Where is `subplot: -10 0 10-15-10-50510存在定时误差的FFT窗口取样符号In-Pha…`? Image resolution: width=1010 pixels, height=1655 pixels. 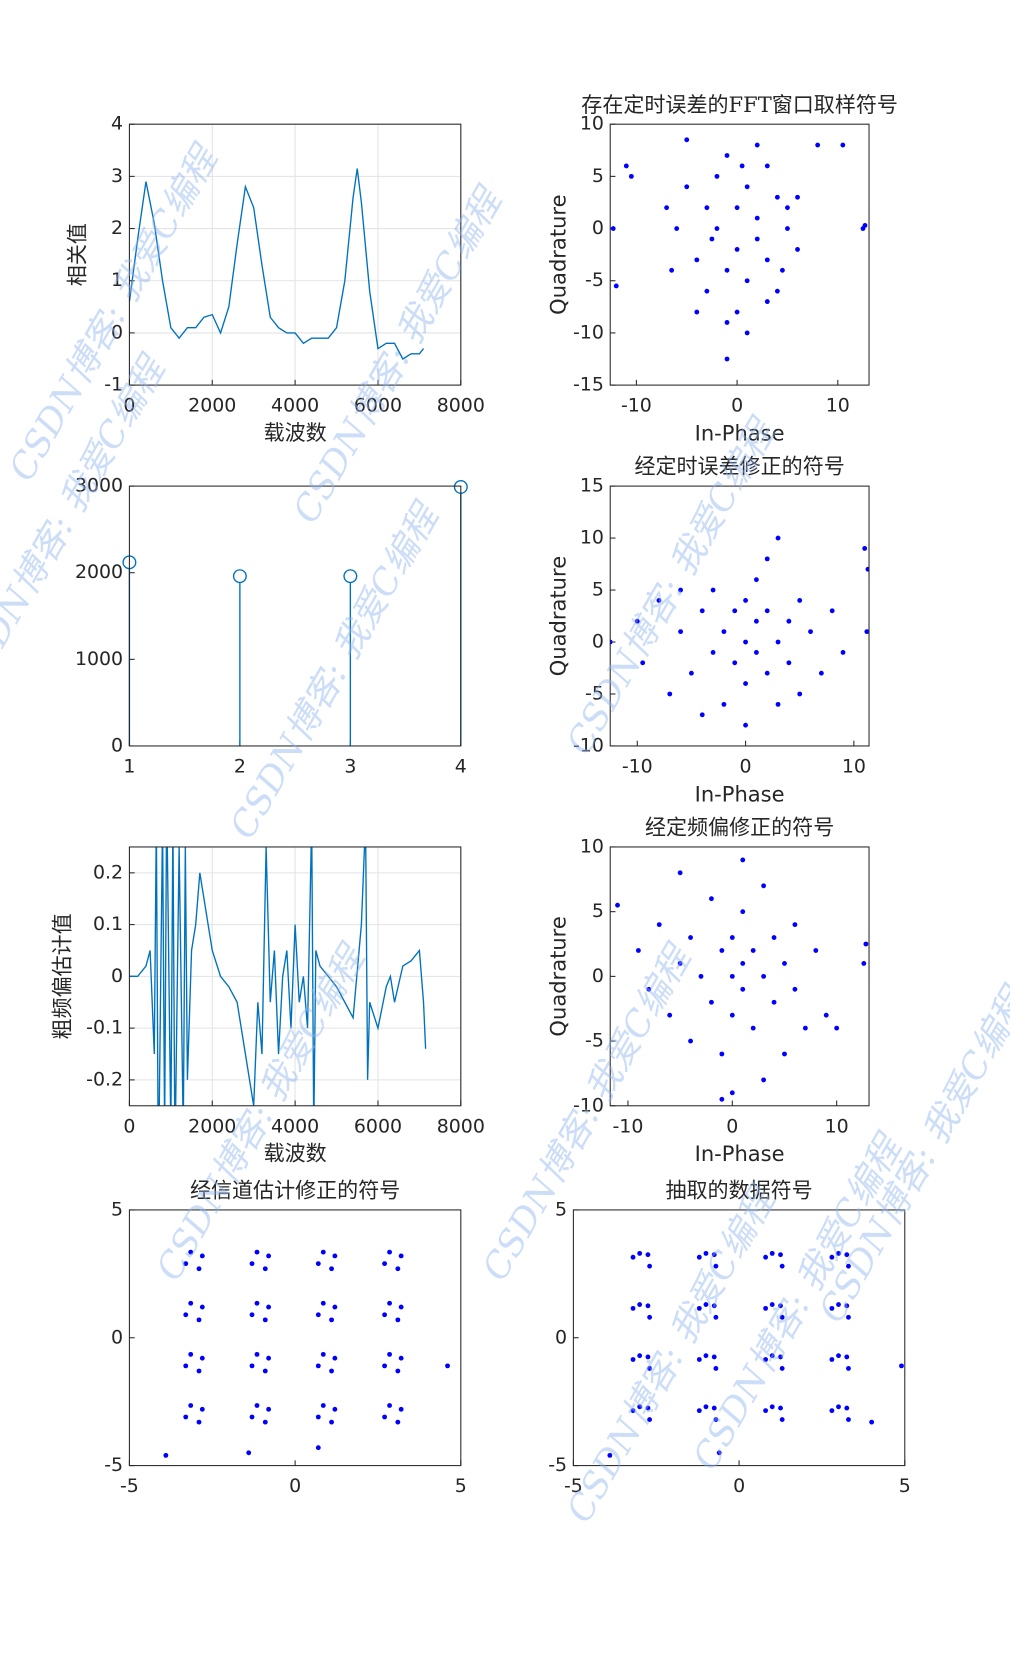 subplot: -10 0 10-15-10-50510存在定时误差的FFT窗口取样符号In-Pha… is located at coordinates (722, 269).